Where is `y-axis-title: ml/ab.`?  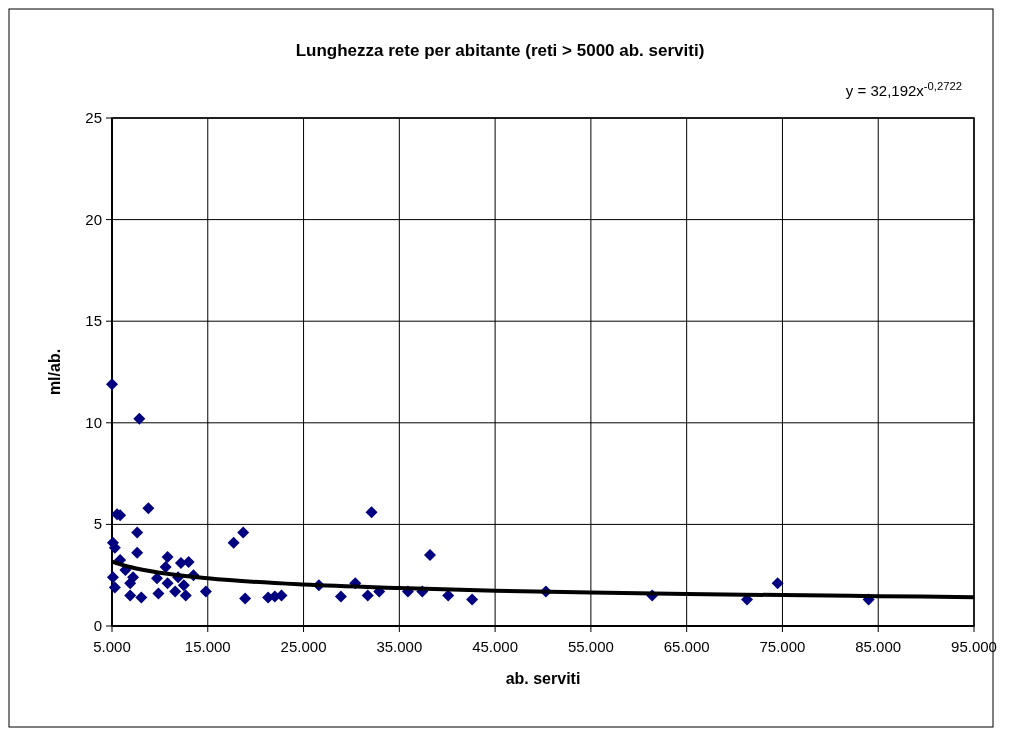 y-axis-title: ml/ab. is located at coordinates (54, 372).